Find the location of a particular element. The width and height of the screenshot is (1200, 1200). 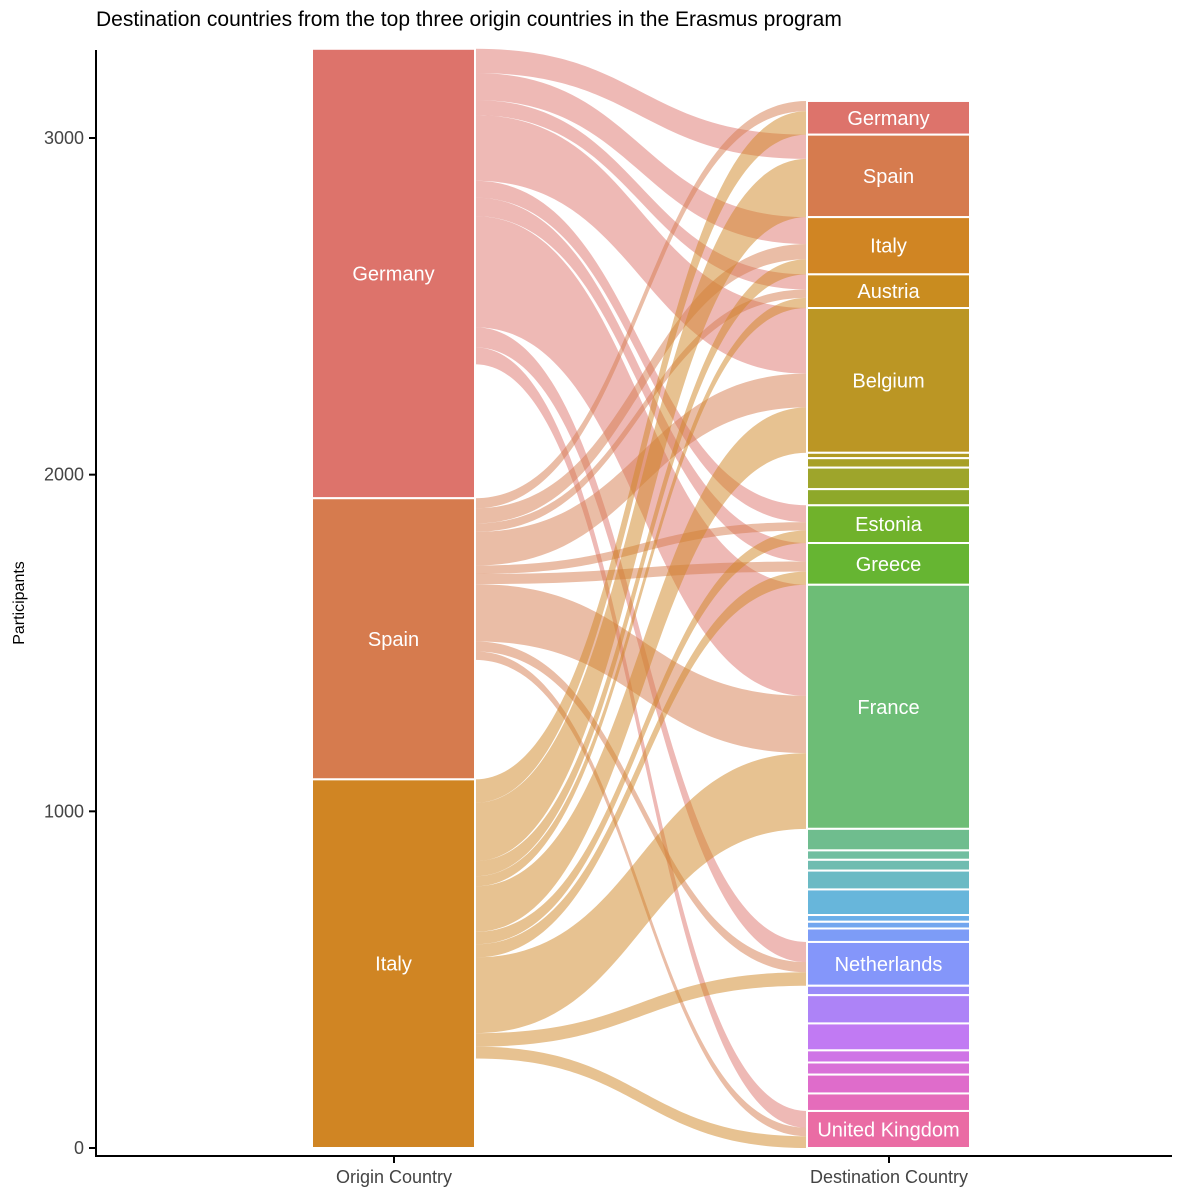

destination-label-italy: Italy is located at coordinates (888, 247).